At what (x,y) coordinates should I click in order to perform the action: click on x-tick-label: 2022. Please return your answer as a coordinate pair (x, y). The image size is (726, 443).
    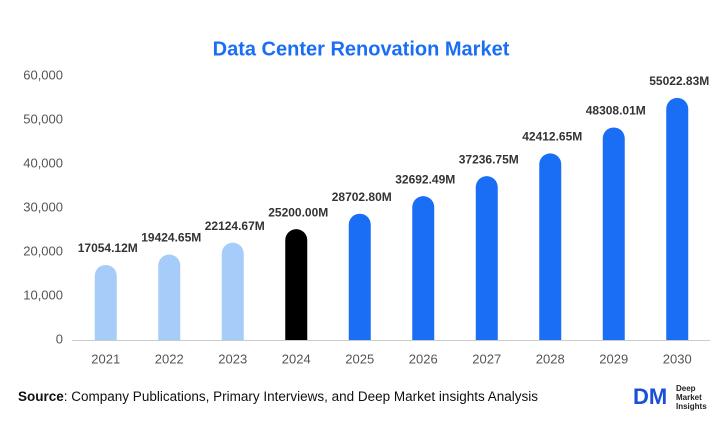
    Looking at the image, I should click on (169, 358).